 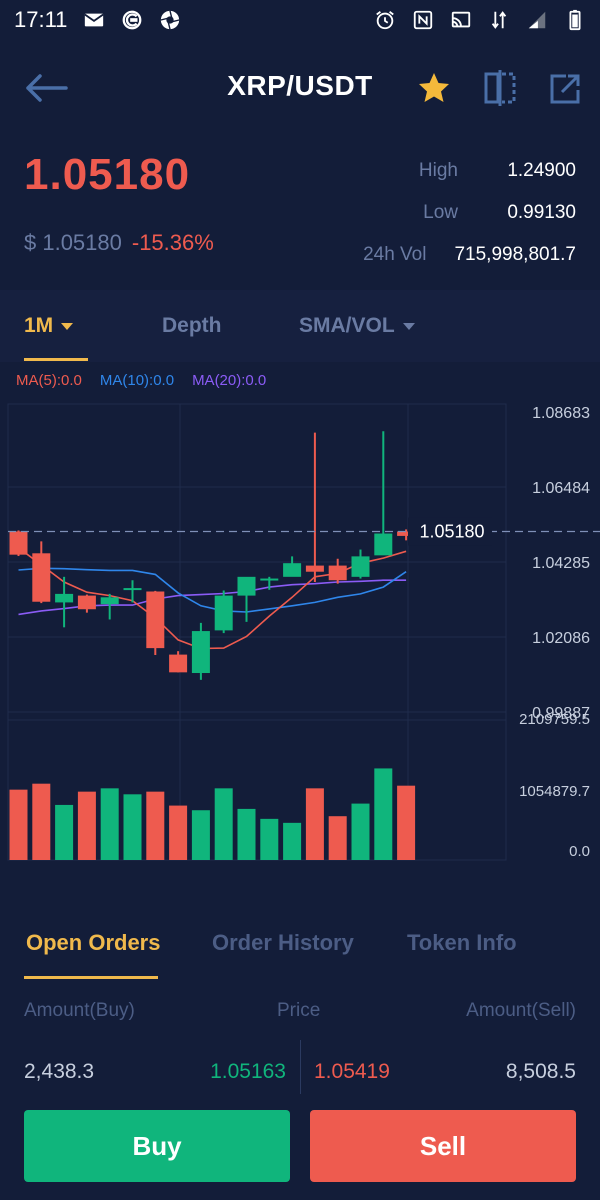 I want to click on back-button, so click(x=46, y=88).